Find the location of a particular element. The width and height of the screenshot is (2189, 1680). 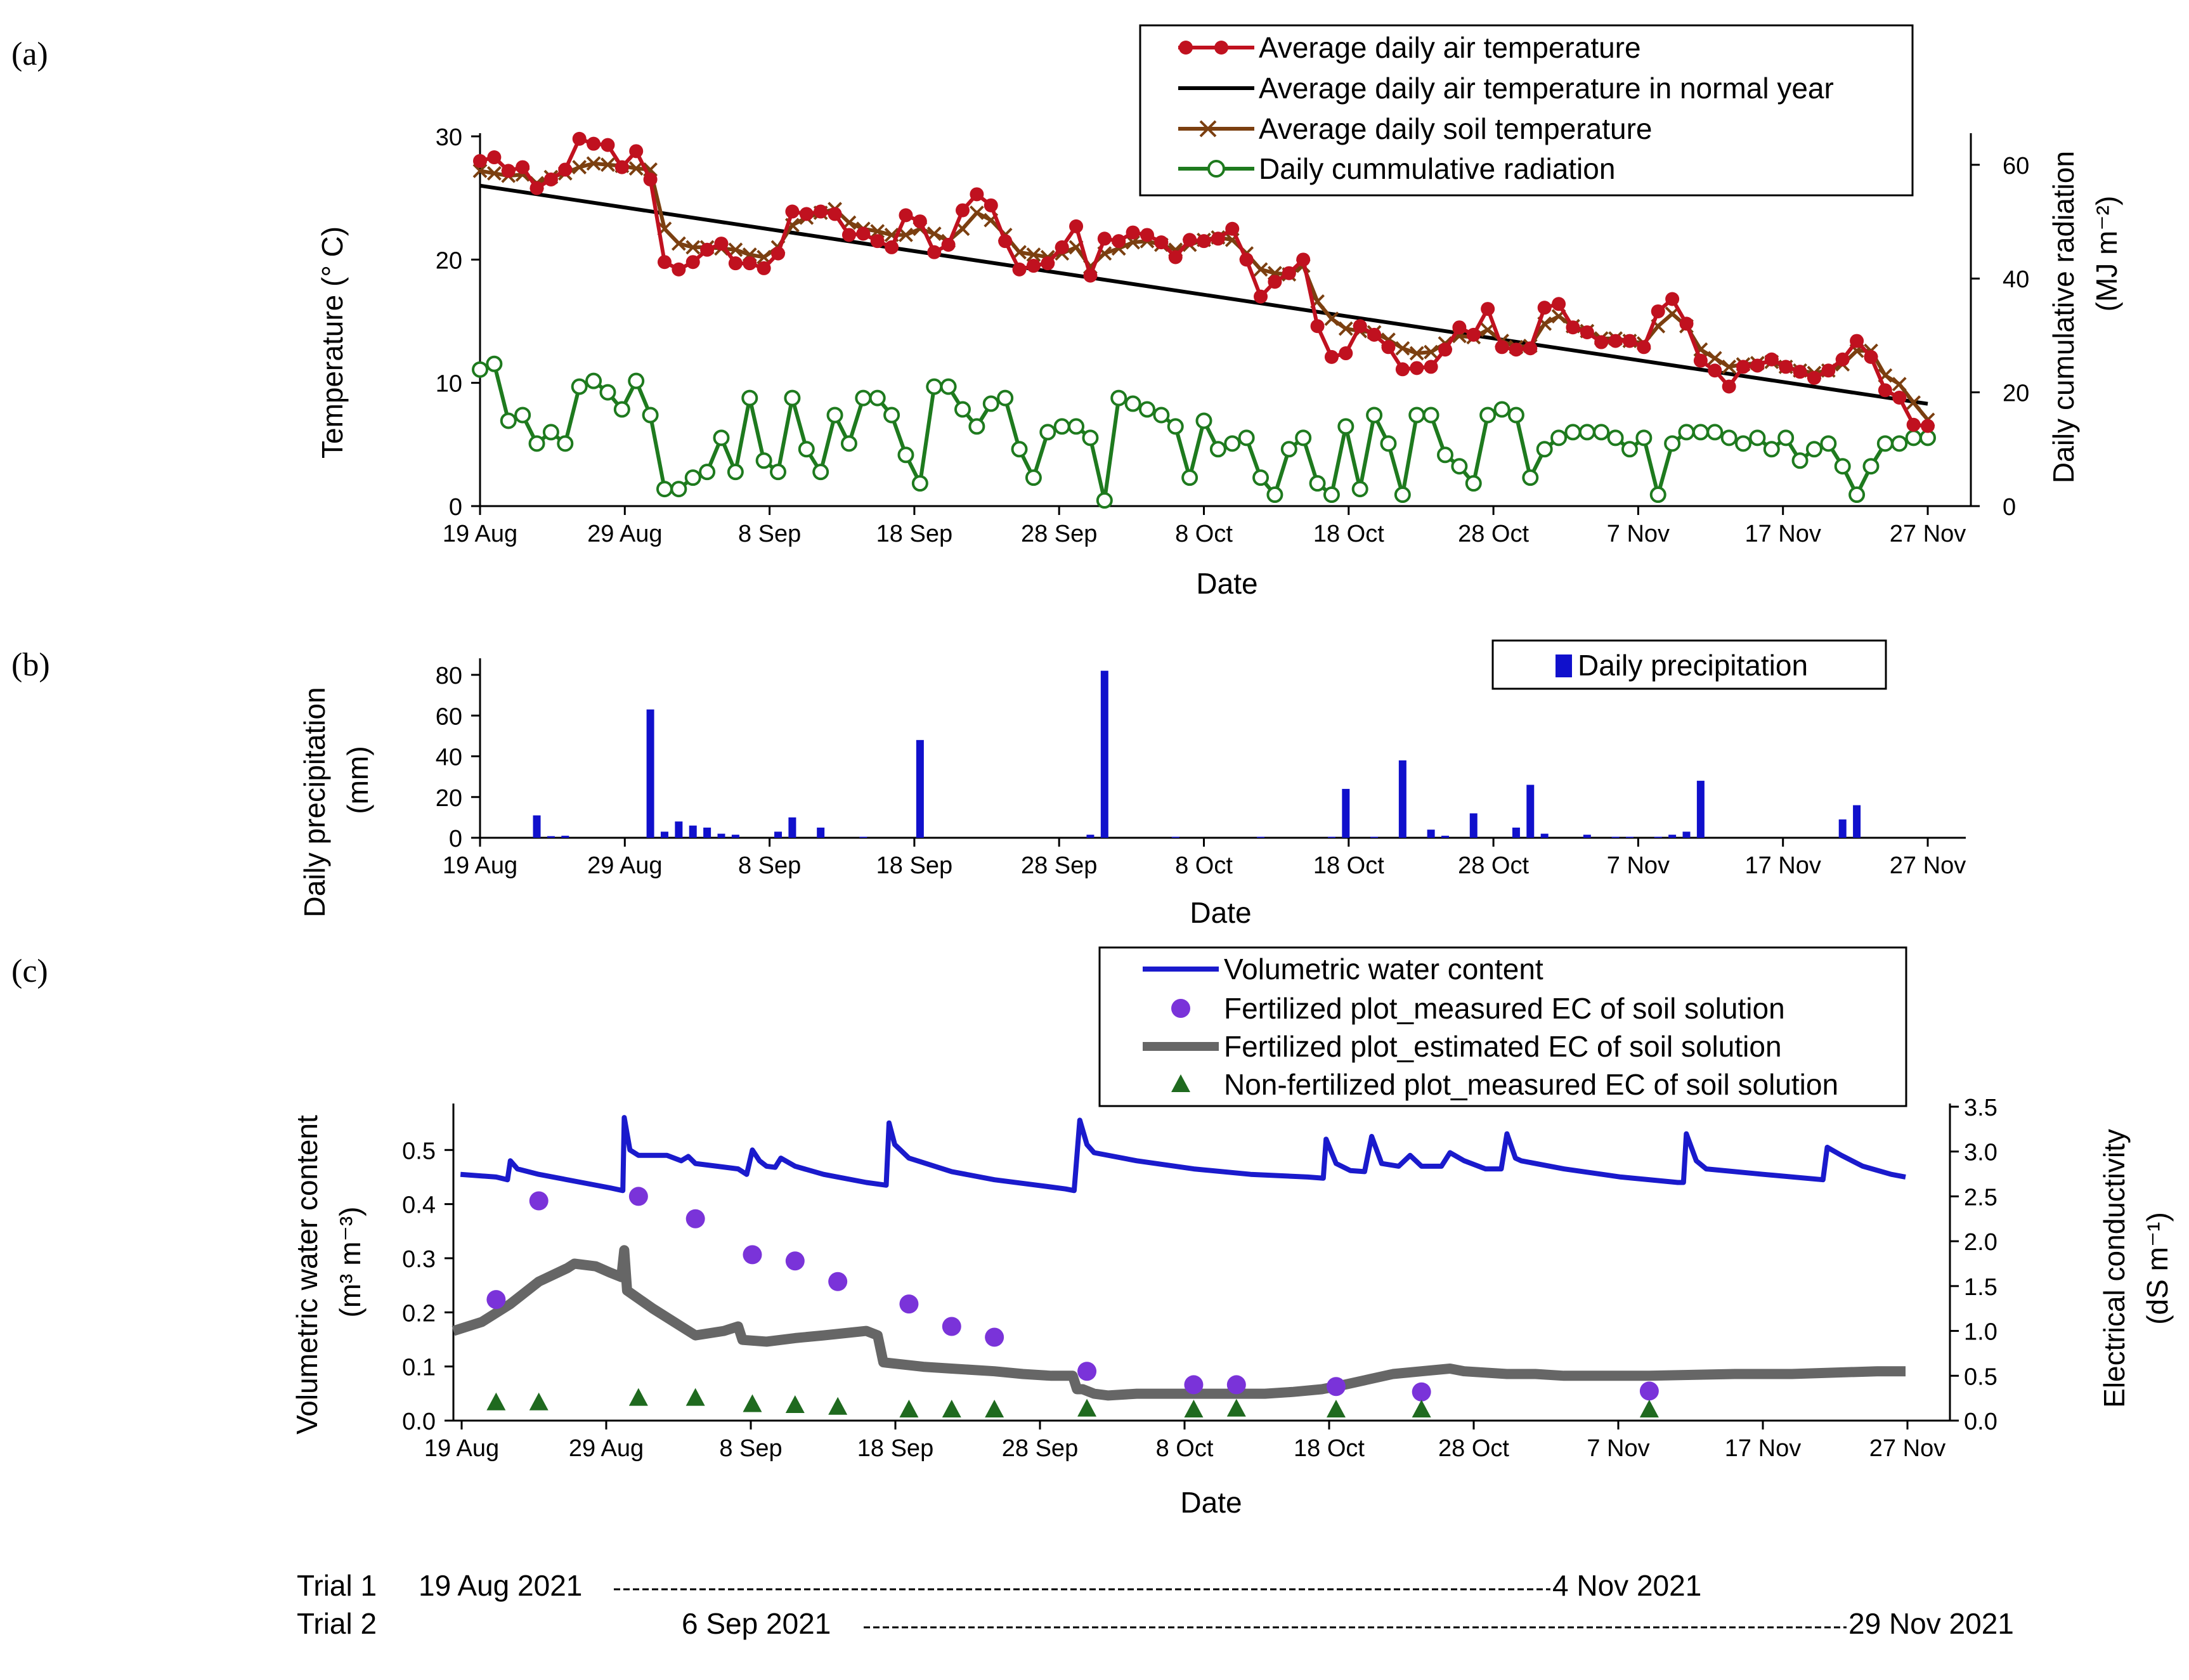

x-tick-label: 28 Oct is located at coordinates (1493, 865).